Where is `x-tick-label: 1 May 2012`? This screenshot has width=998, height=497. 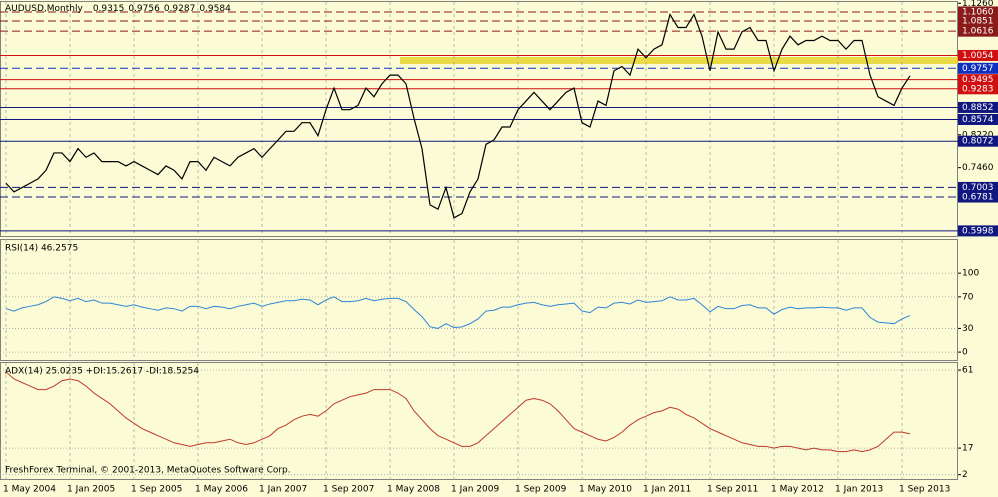 x-tick-label: 1 May 2012 is located at coordinates (797, 490).